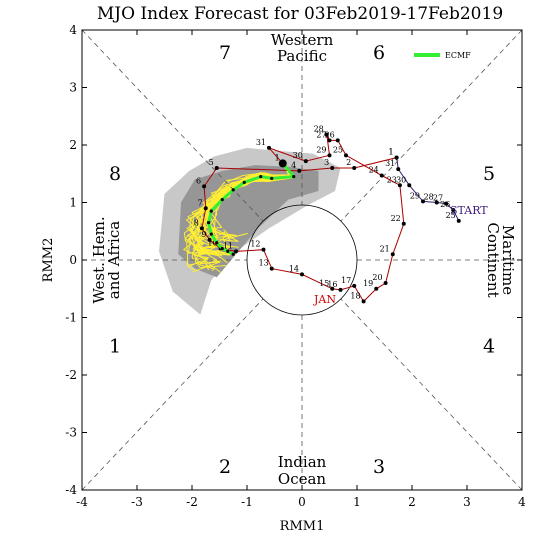 The width and height of the screenshot is (547, 547). Describe the element at coordinates (324, 283) in the screenshot. I see `track-day-label: 15` at that location.